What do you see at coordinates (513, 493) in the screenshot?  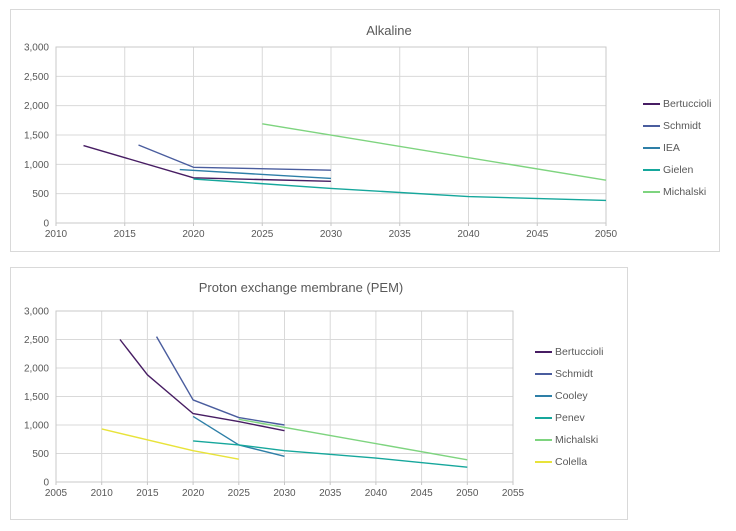 I see `x-tick-label: 2055` at bounding box center [513, 493].